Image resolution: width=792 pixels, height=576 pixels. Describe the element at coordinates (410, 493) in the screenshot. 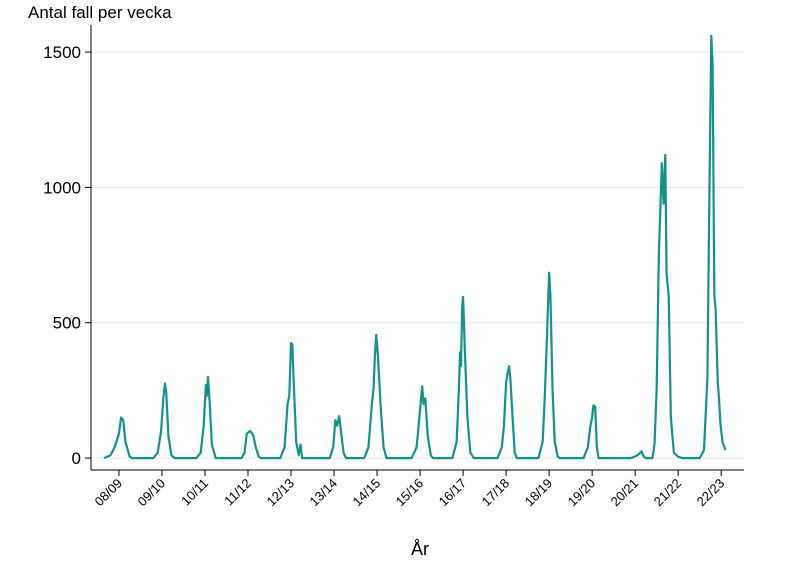

I see `x-tick-label: 15/16` at that location.